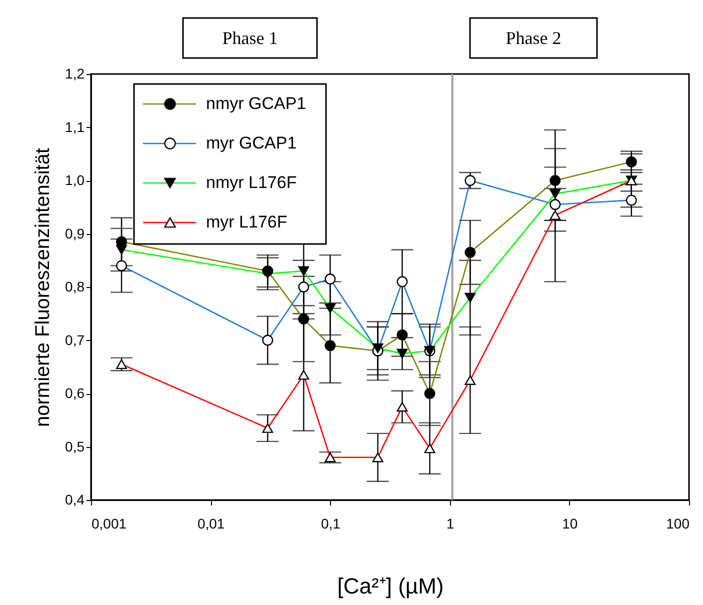  What do you see at coordinates (250, 38) in the screenshot?
I see `text: Phase 1` at bounding box center [250, 38].